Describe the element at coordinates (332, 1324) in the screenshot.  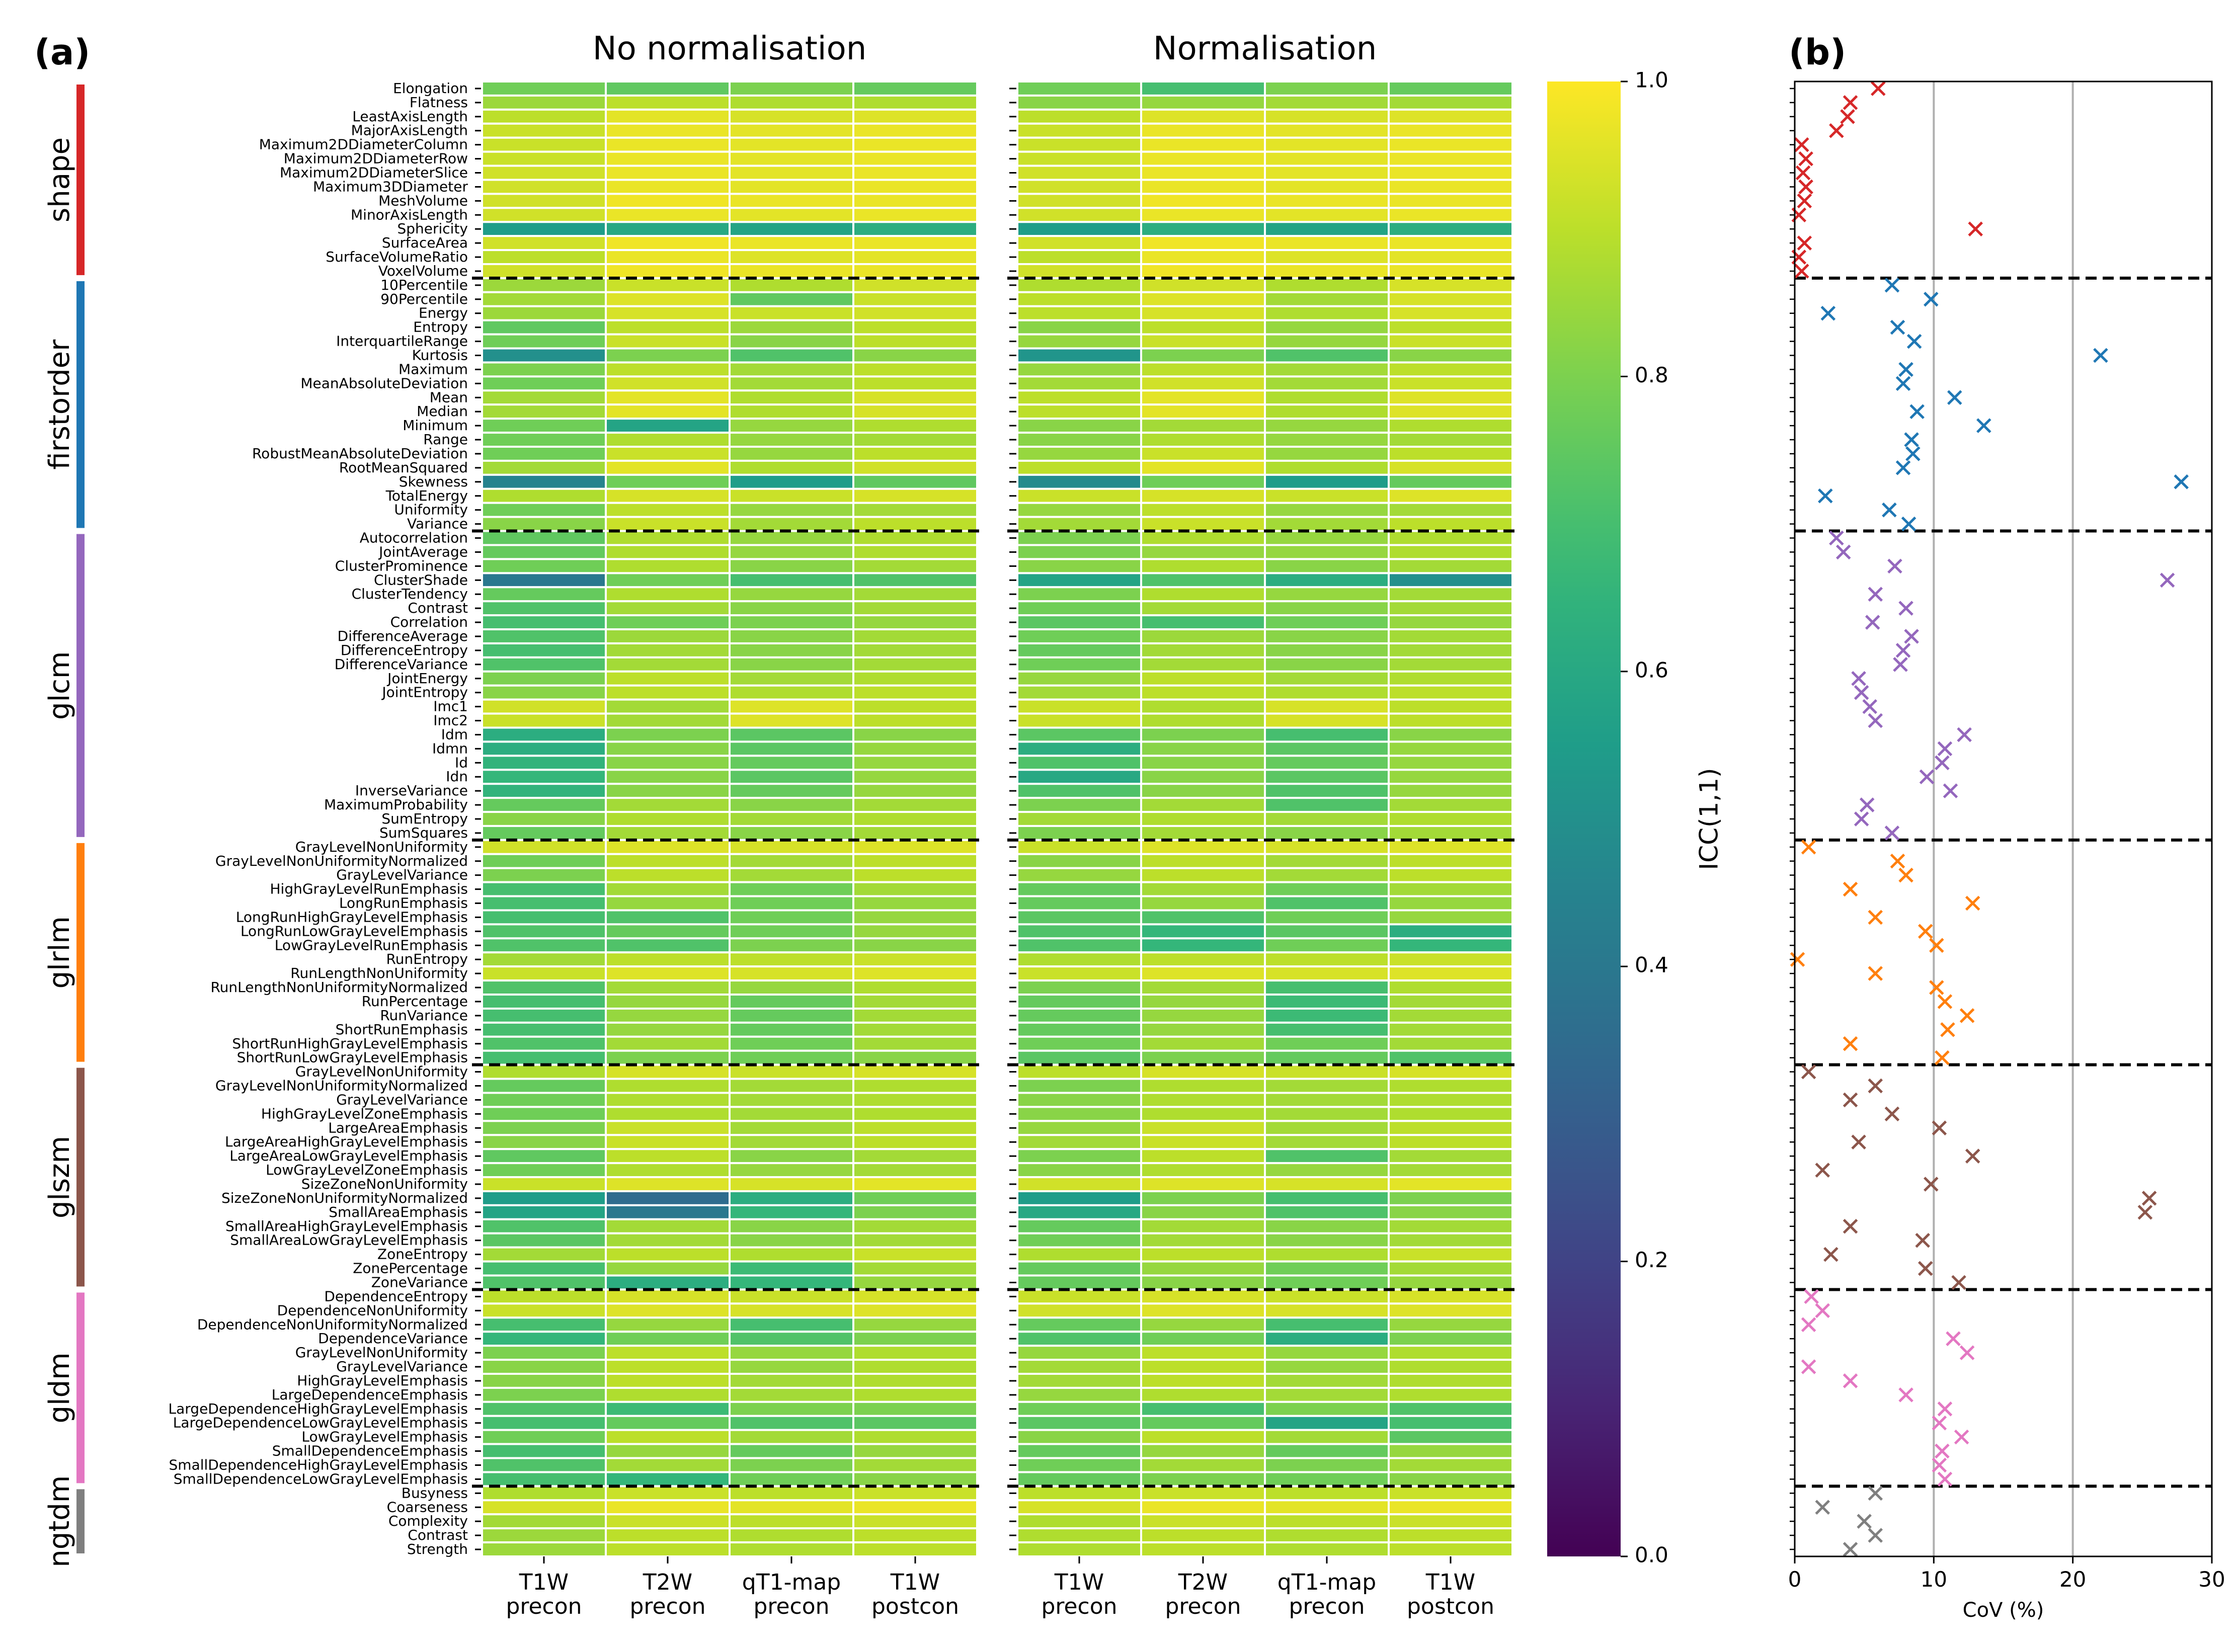
I see `feature-label: DependenceNonUniformityNormalized` at that location.